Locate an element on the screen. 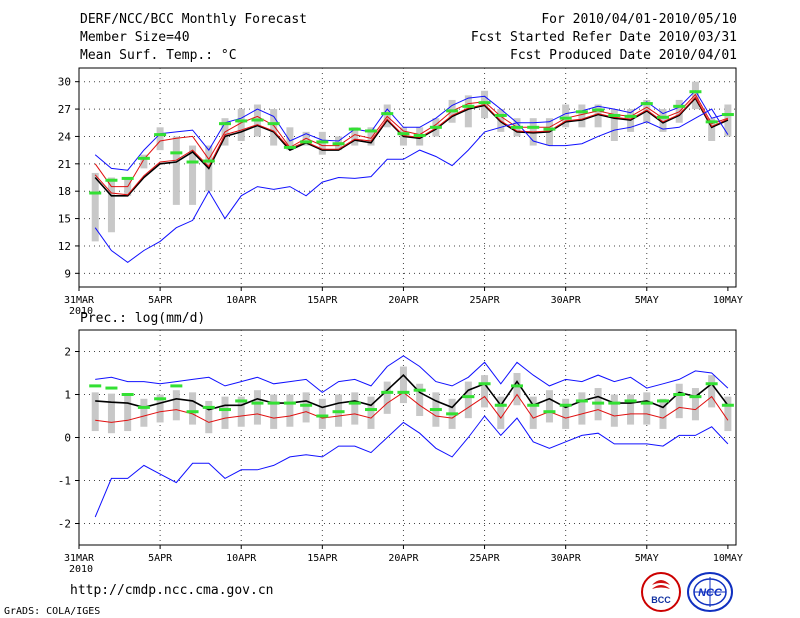 The height and width of the screenshot is (618, 800). fcst-started-date: Fcst Started Refer Date 2010/03/31 is located at coordinates (603, 37).